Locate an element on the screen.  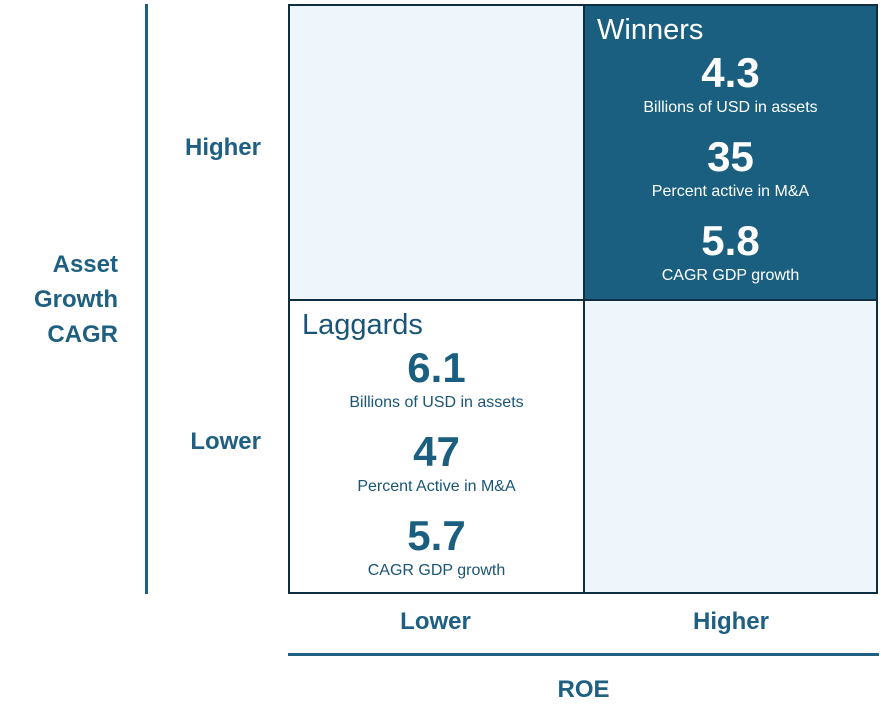
winners-gdp-value: 5.8 is located at coordinates (730, 240).